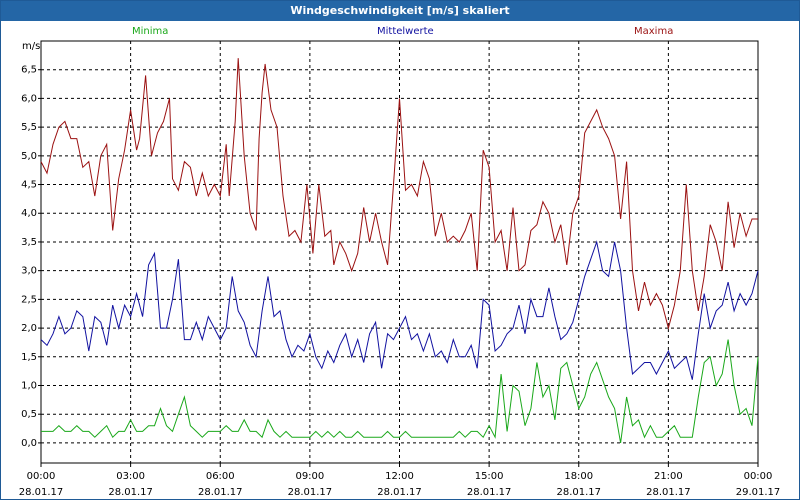 Image resolution: width=800 pixels, height=500 pixels. What do you see at coordinates (758, 492) in the screenshot?
I see `x-tick-date: 29.01.17` at bounding box center [758, 492].